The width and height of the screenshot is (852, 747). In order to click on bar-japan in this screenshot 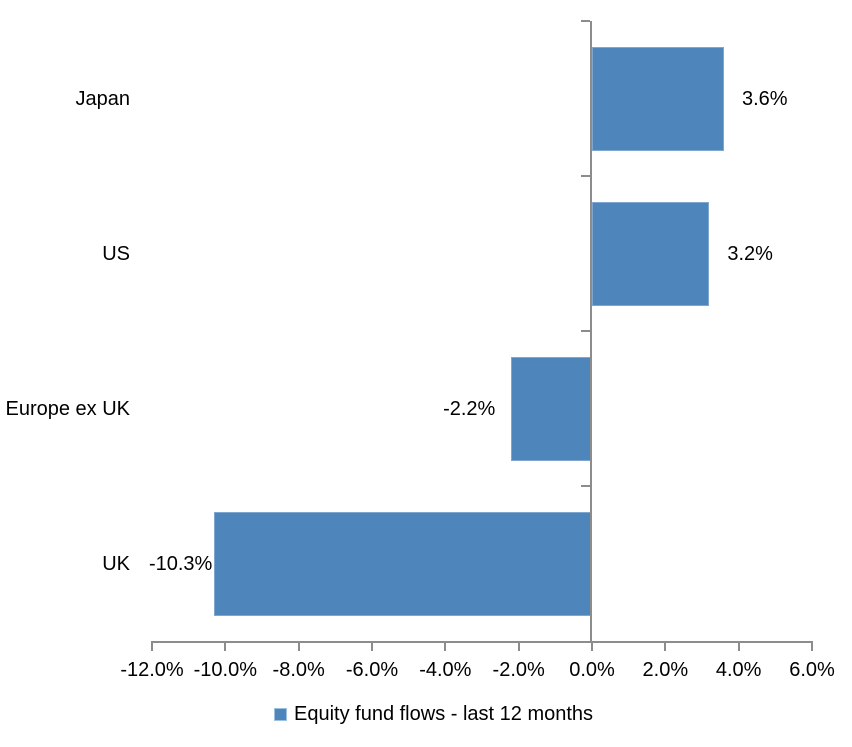, I will do `click(658, 98)`.